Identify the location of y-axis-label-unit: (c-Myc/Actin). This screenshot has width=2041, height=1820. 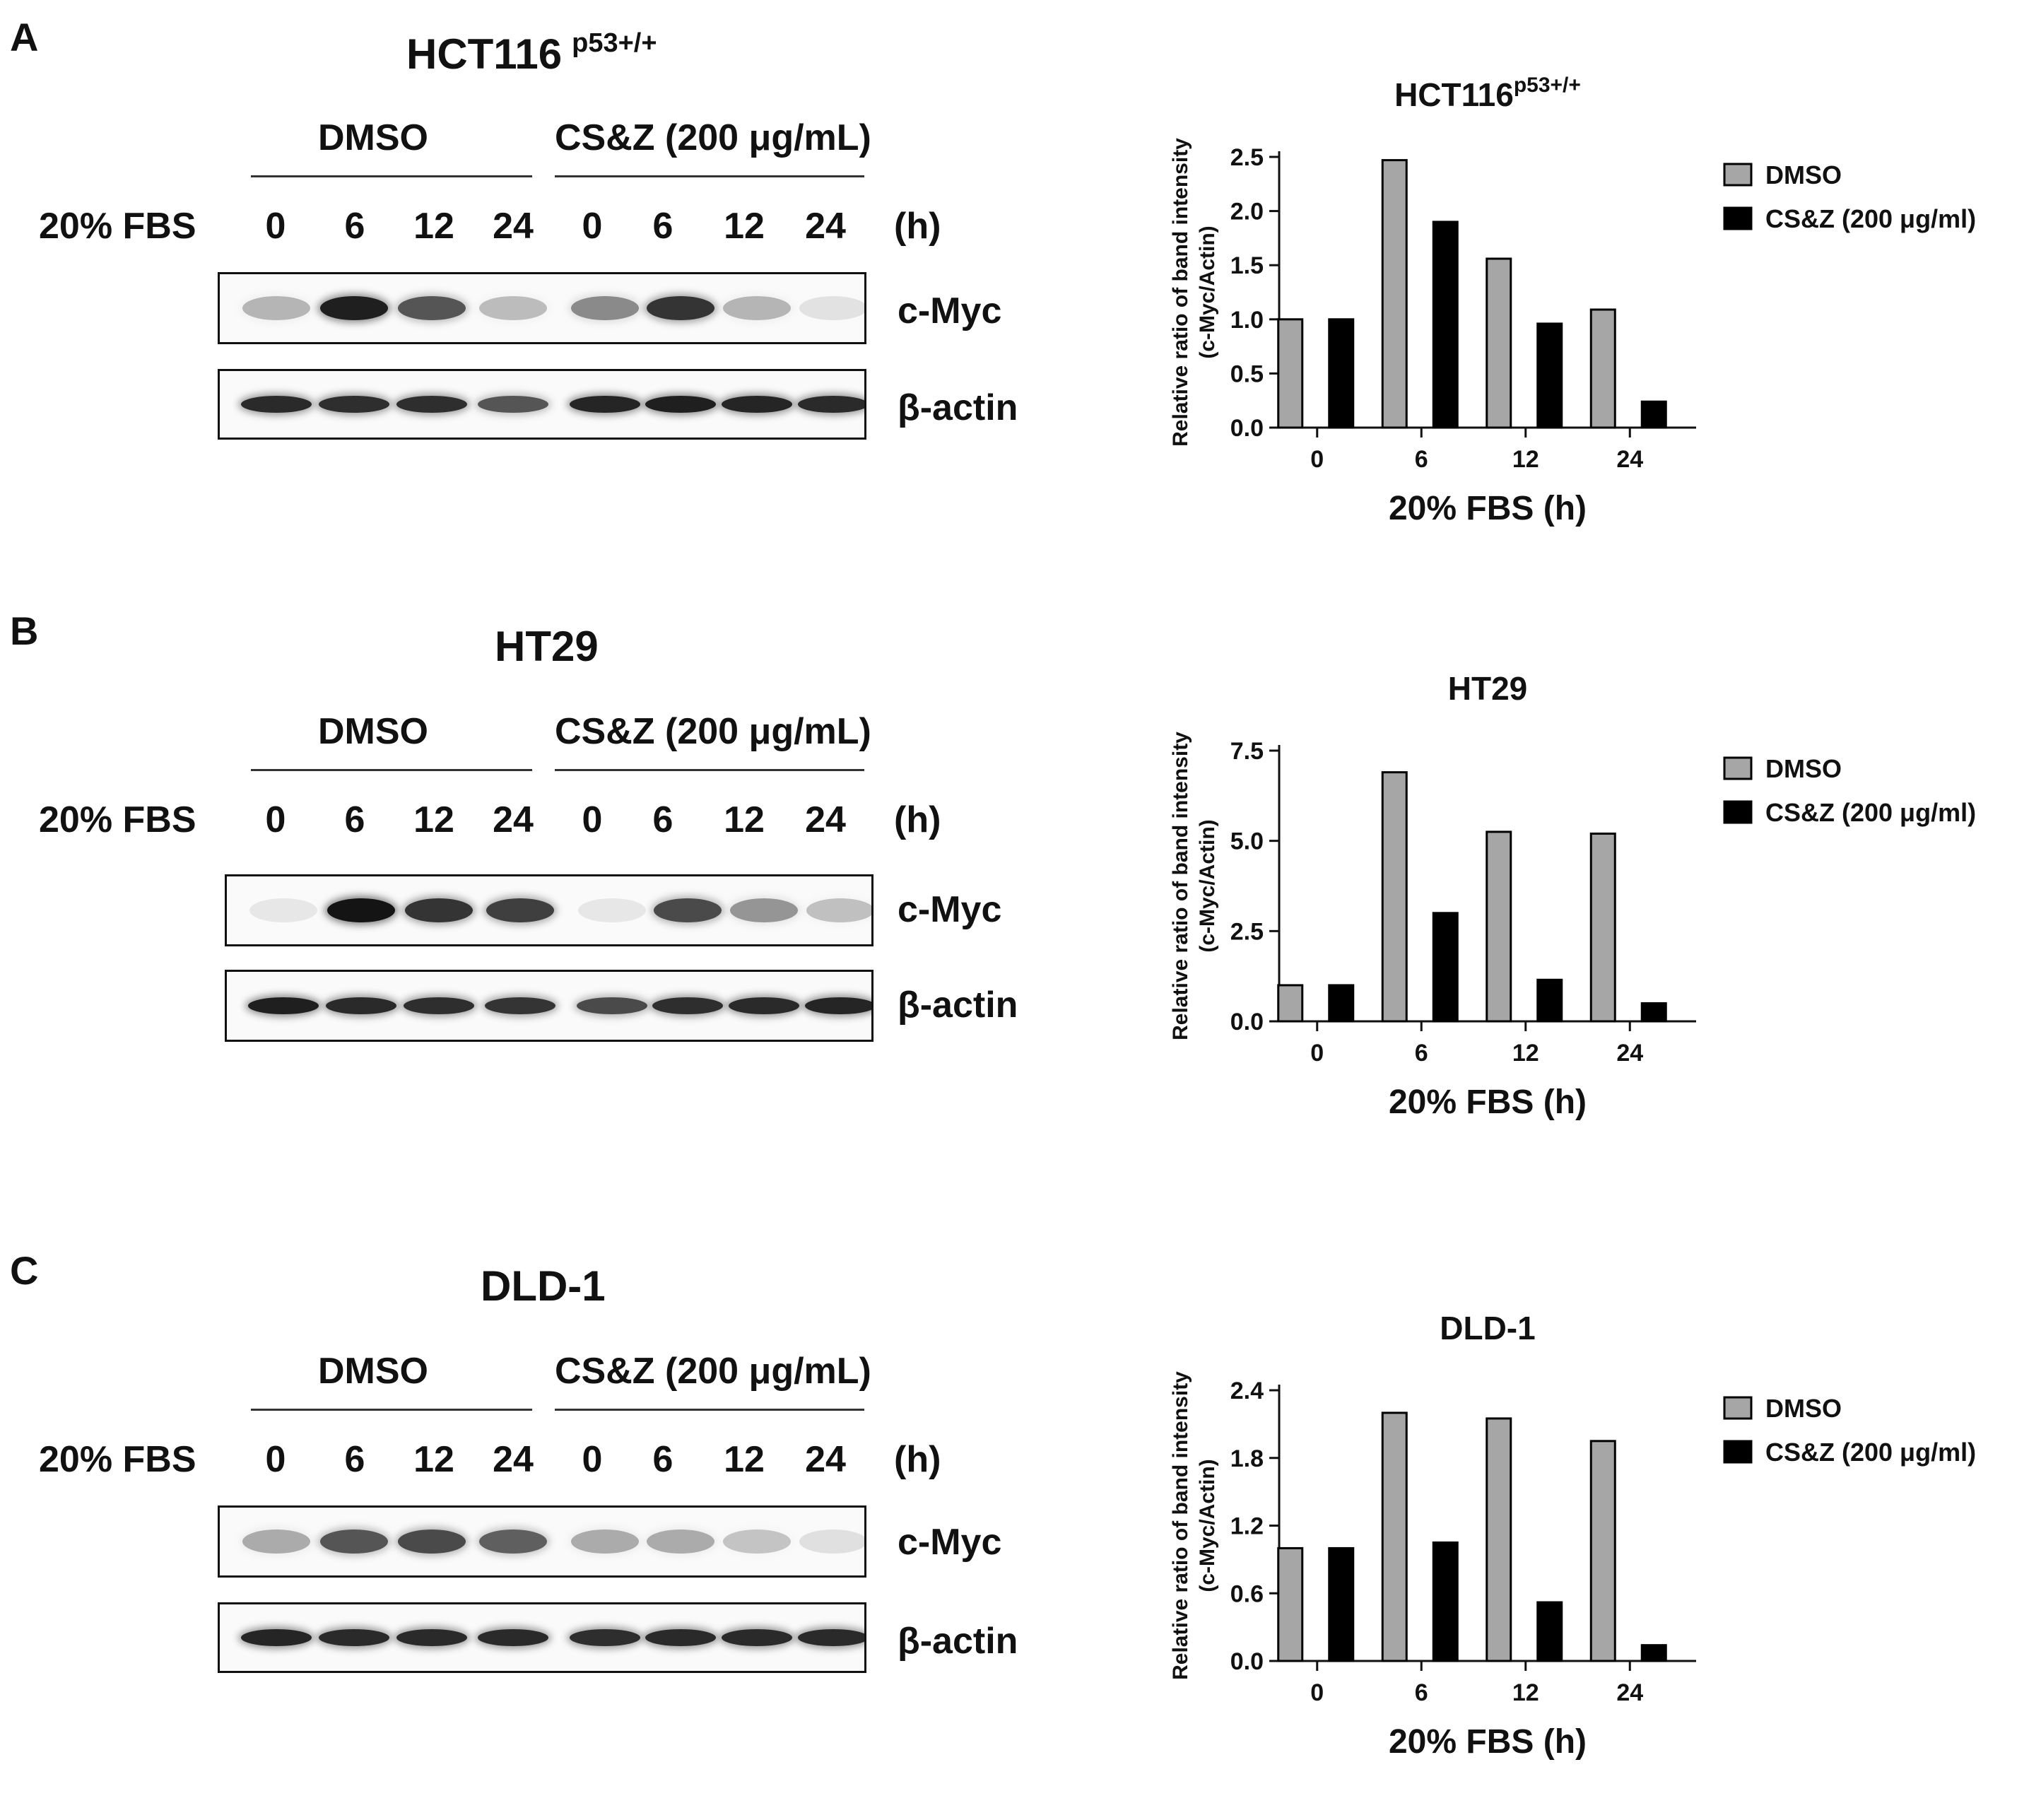
(1207, 292).